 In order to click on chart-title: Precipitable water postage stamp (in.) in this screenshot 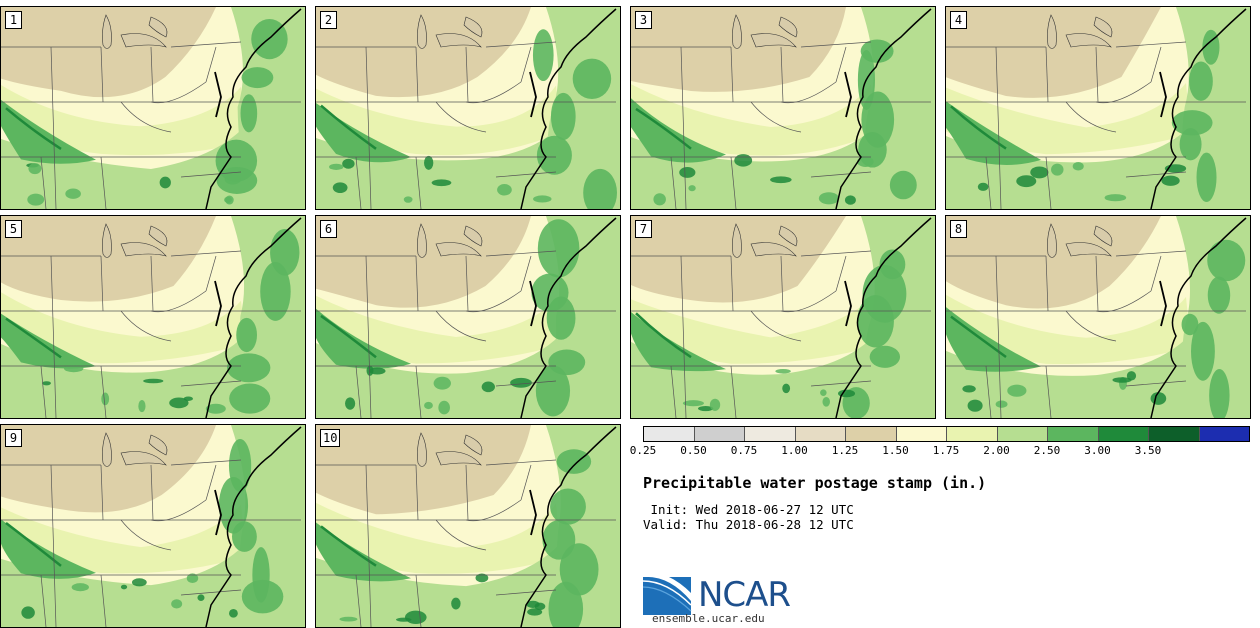, I will do `click(815, 483)`.